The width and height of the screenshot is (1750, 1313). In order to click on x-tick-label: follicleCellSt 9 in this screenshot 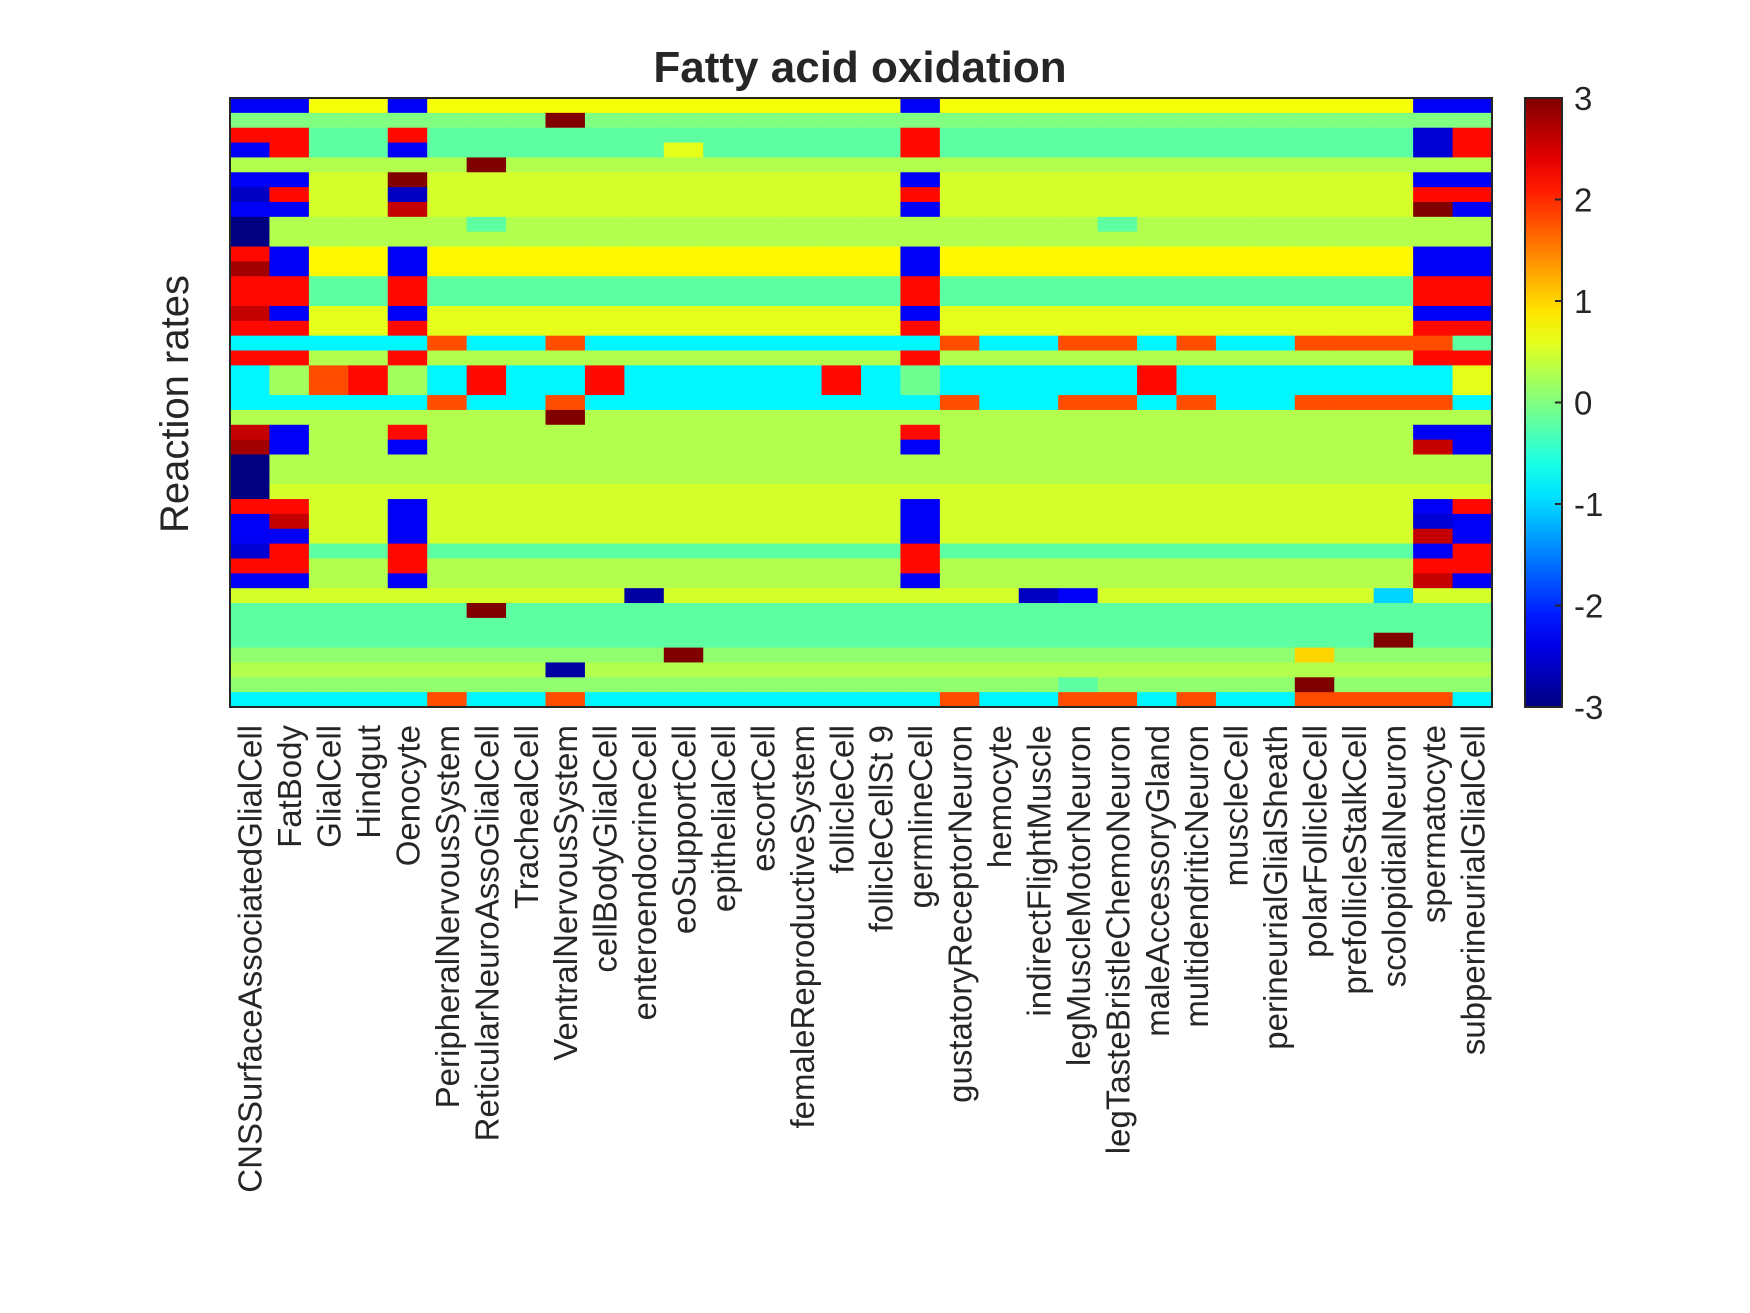, I will do `click(881, 828)`.